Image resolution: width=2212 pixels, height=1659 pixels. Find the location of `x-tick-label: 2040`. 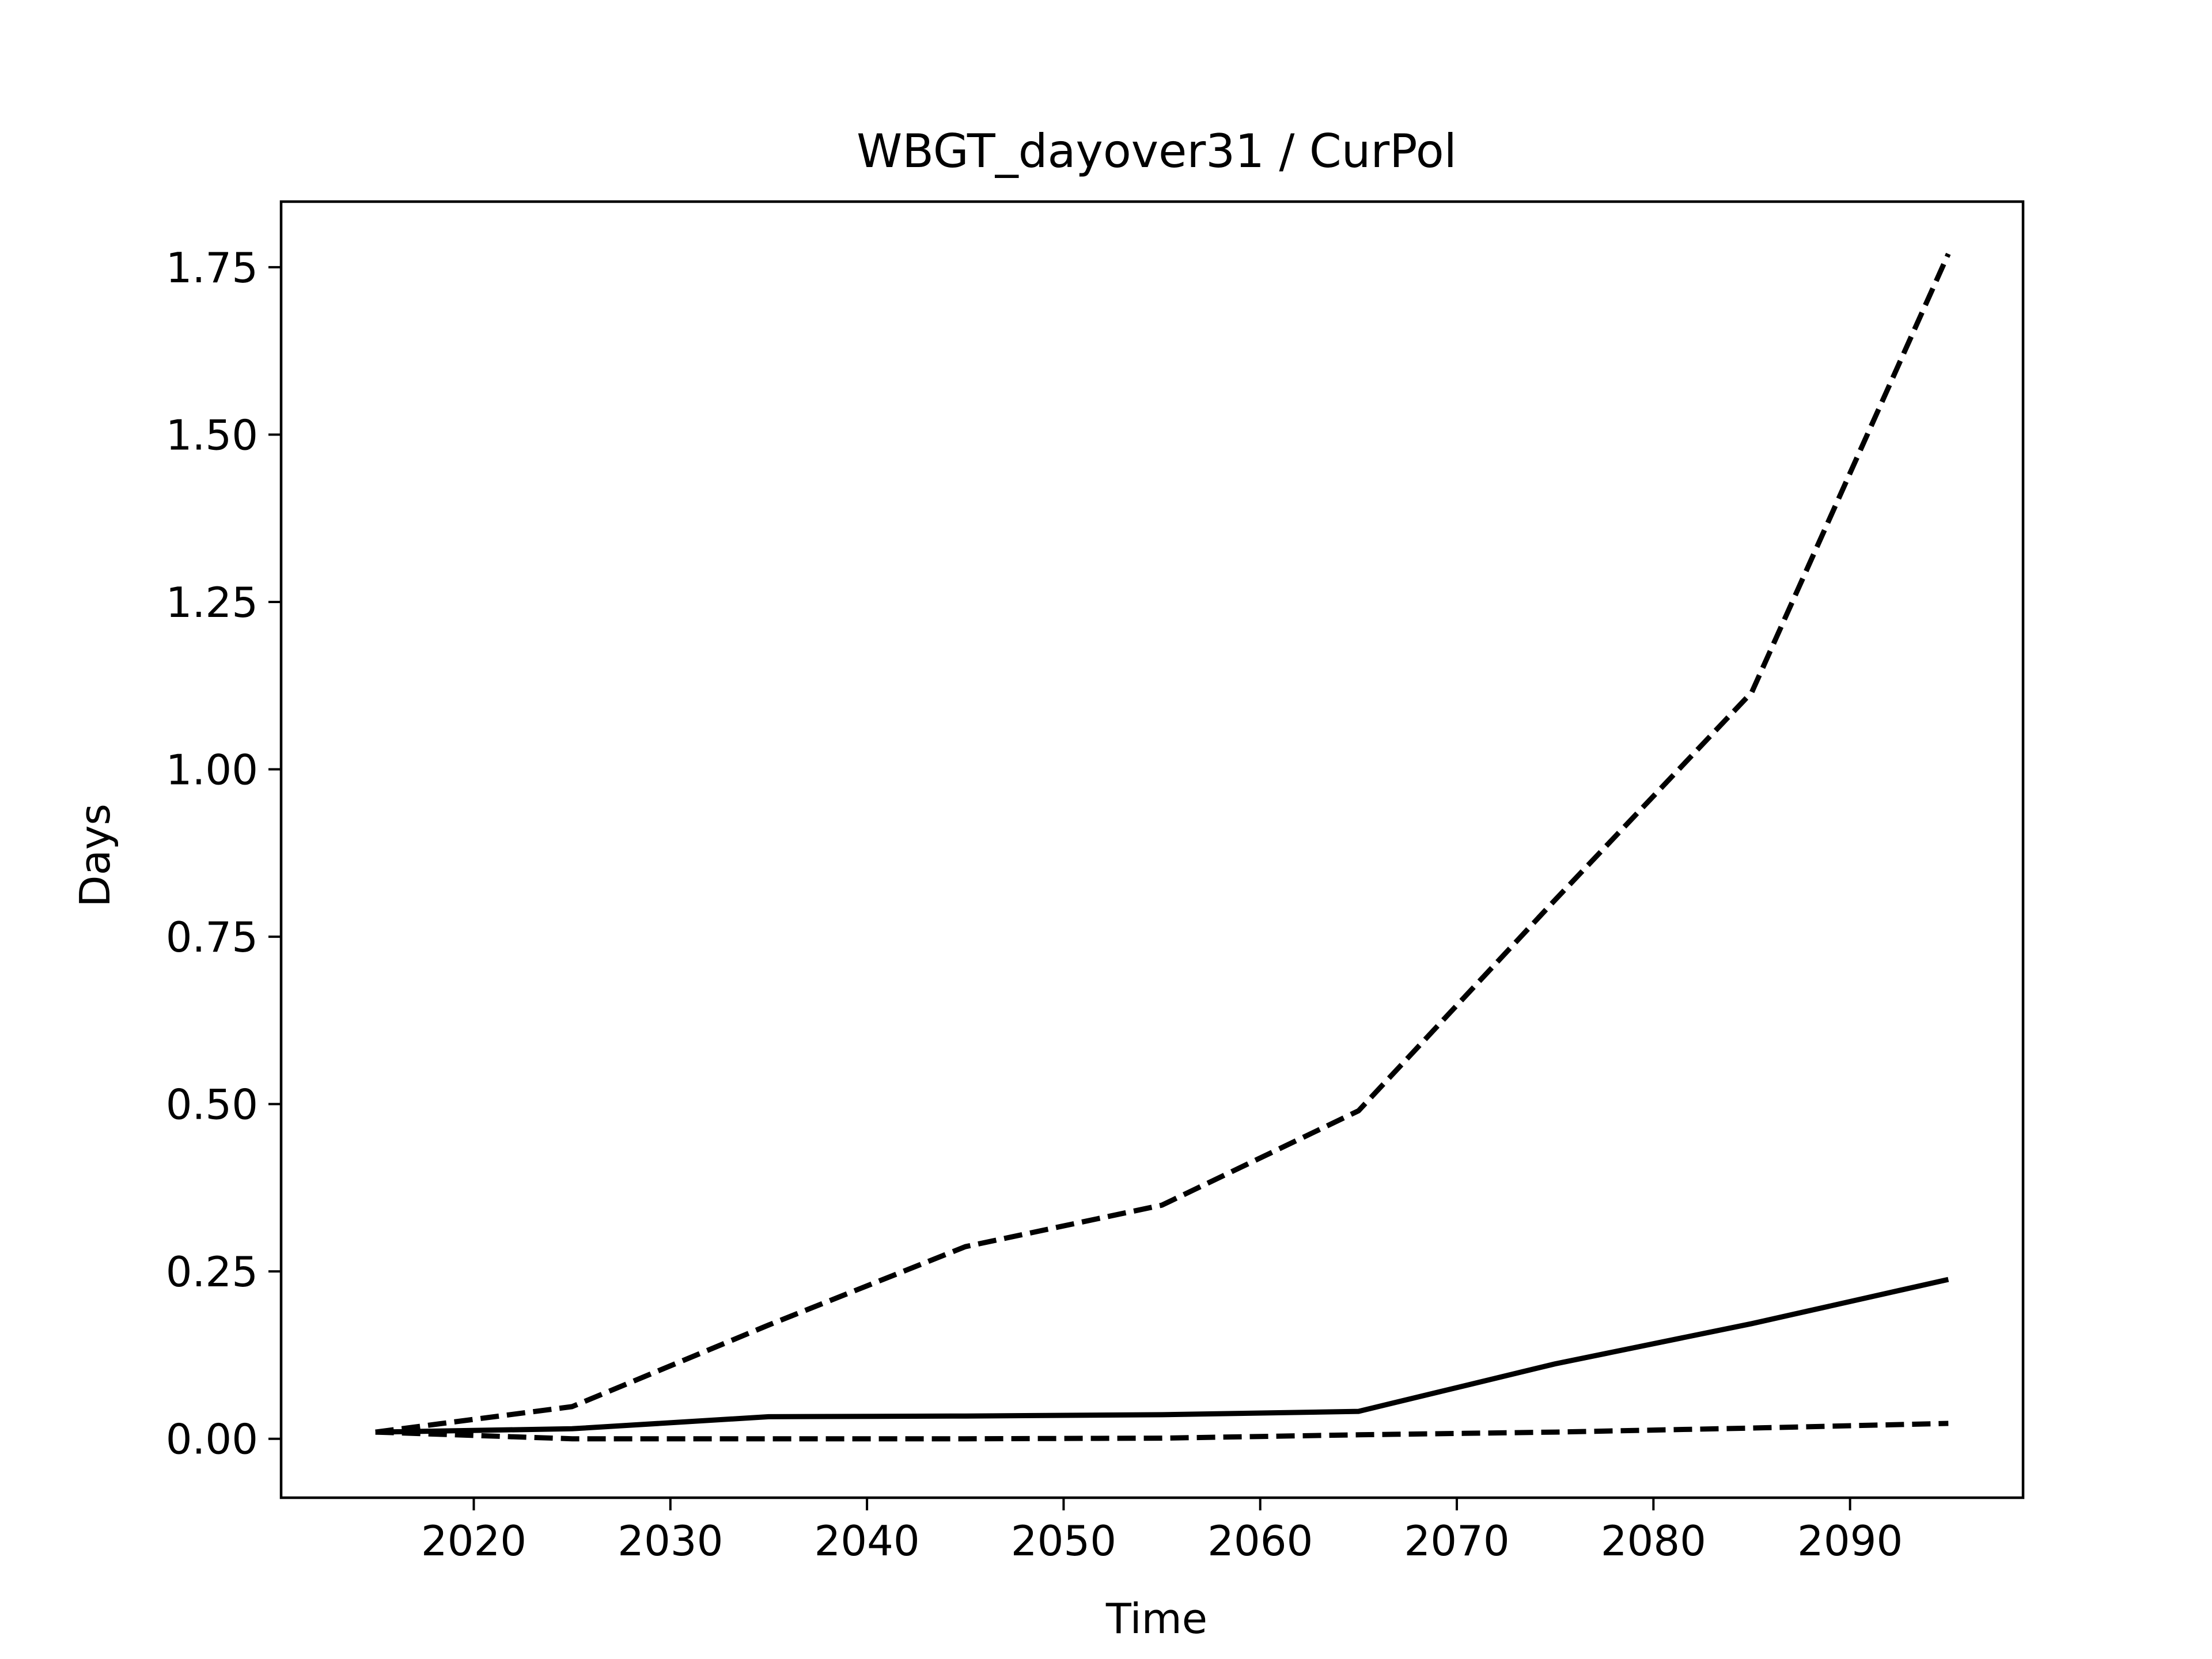

x-tick-label: 2040 is located at coordinates (866, 1541).